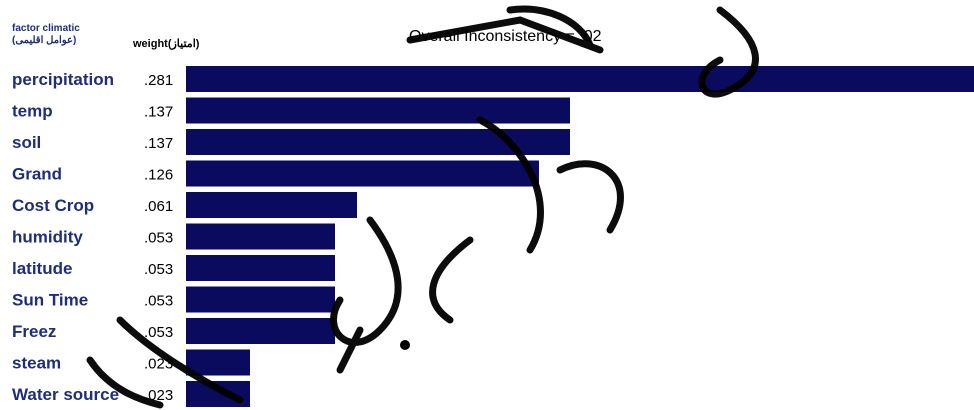 The image size is (974, 410). Describe the element at coordinates (158, 80) in the screenshot. I see `value-label: .281` at that location.